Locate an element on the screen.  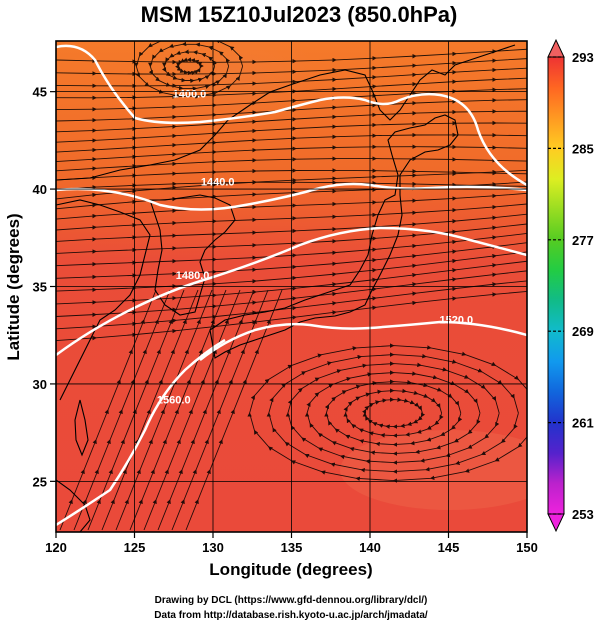
colorbar-tick-label: 261 is located at coordinates (583, 423).